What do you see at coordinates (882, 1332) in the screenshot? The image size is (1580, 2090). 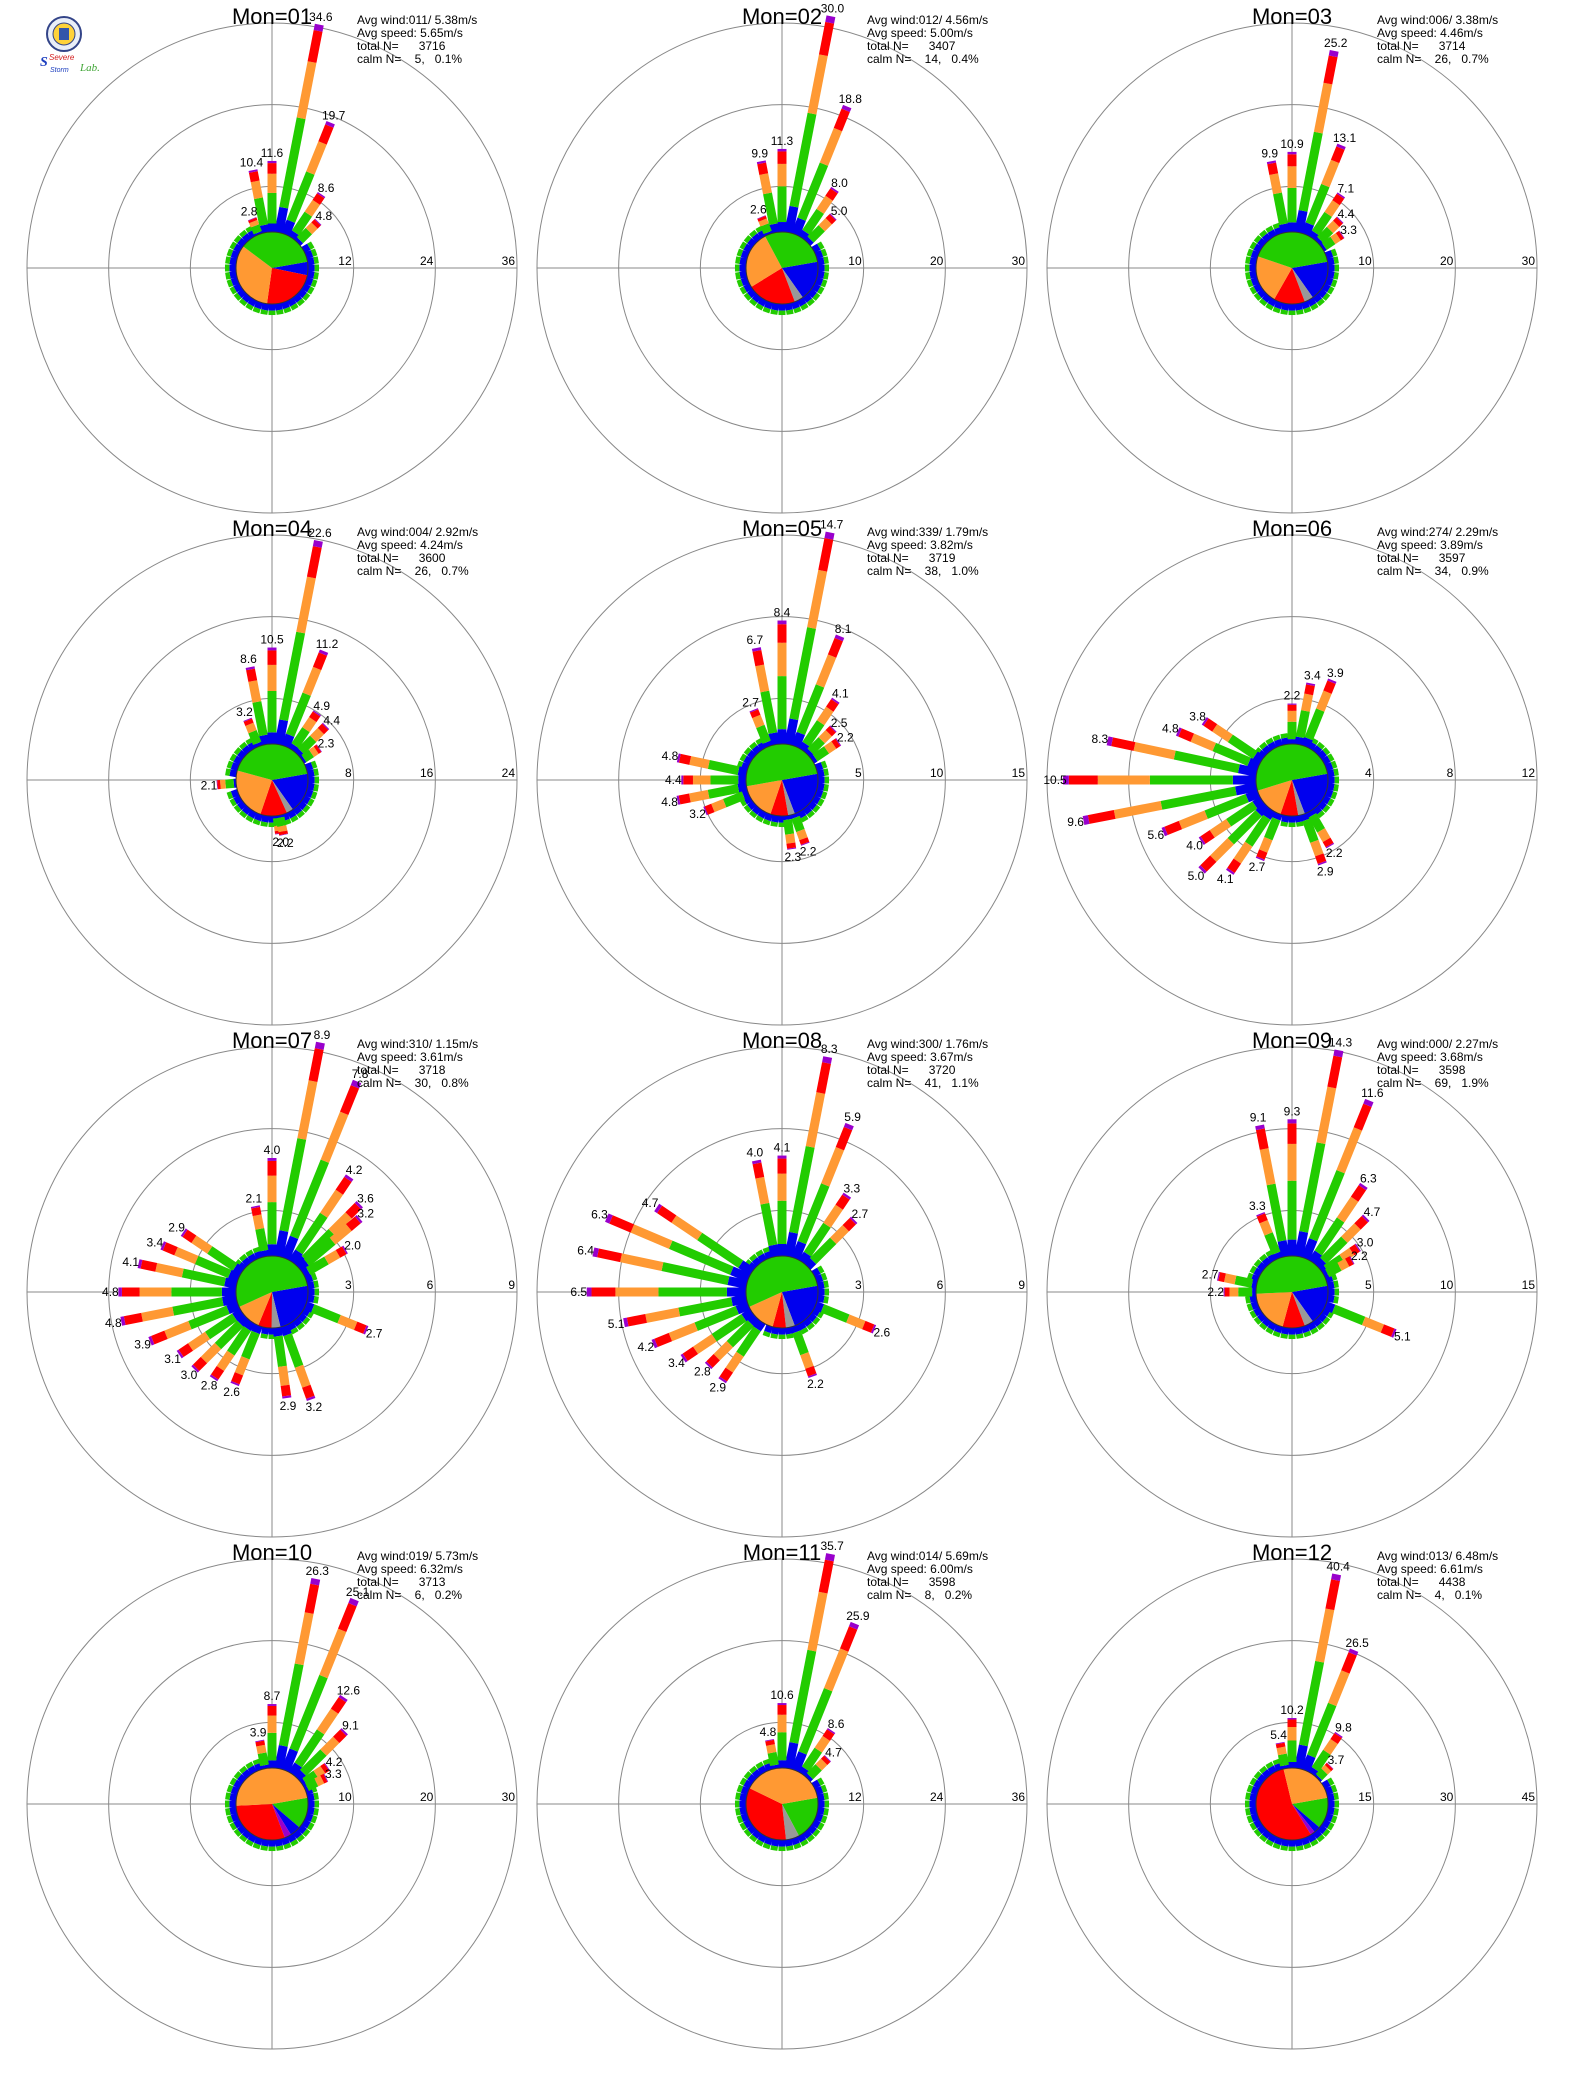 I see `petal-label: 2.6` at bounding box center [882, 1332].